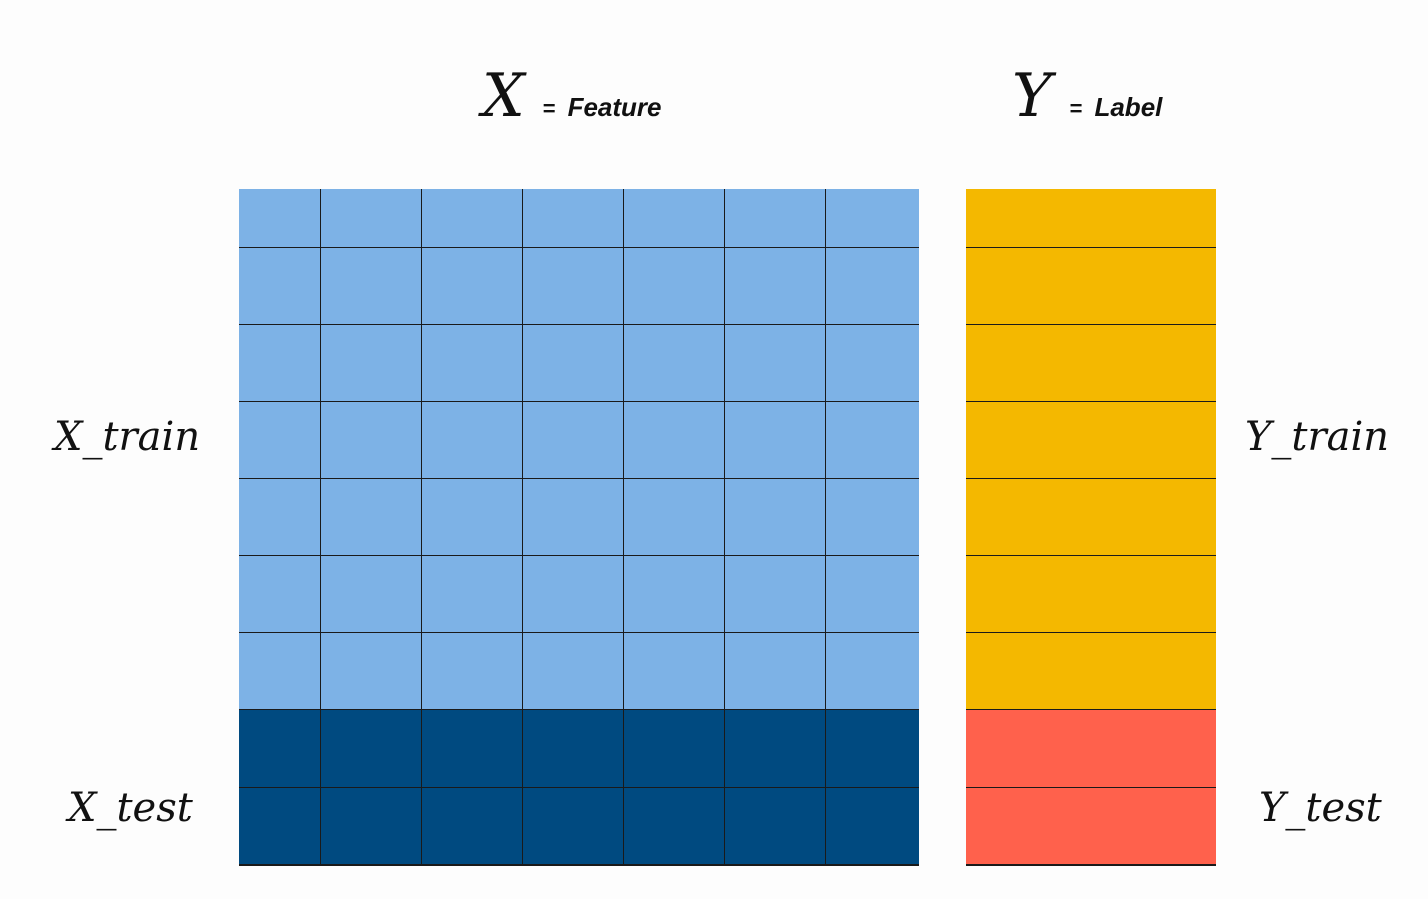 Image resolution: width=1428 pixels, height=899 pixels. Describe the element at coordinates (503, 96) in the screenshot. I see `x-symbol: X` at that location.